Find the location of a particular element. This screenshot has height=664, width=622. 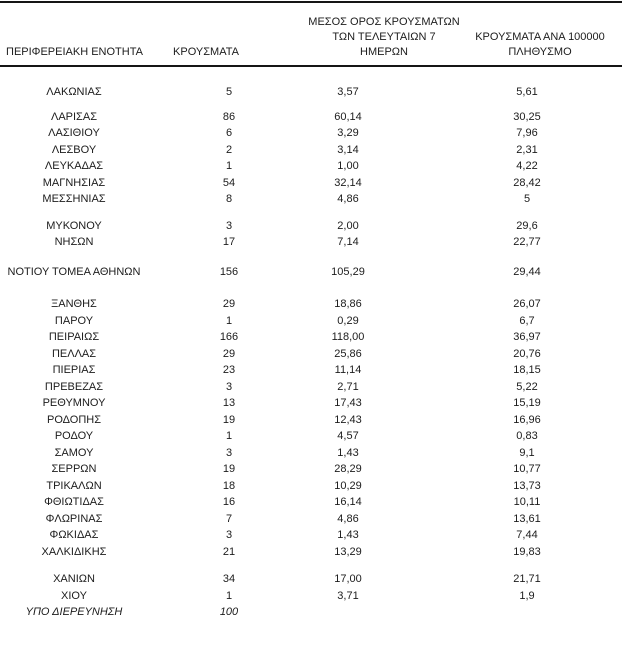

cases-cell: 29 is located at coordinates (229, 353).